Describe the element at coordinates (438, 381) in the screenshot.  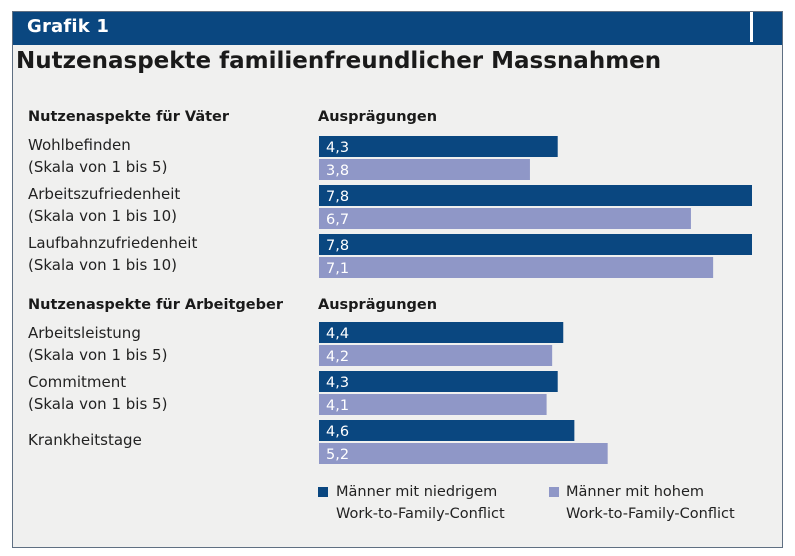
I see `bar-s1-r1-series0` at that location.